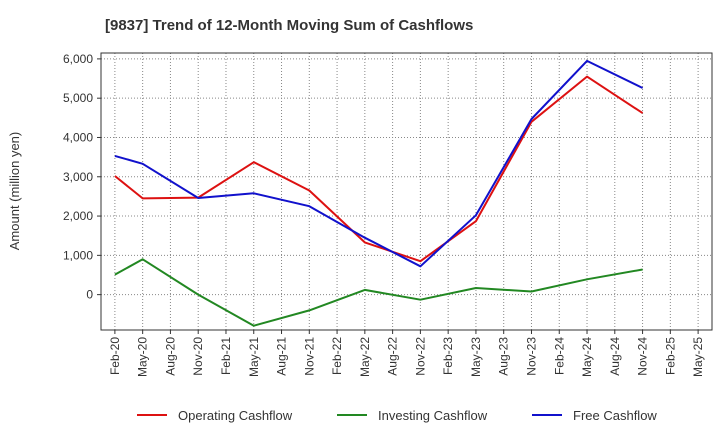  I want to click on x-tick-label: May-20, so click(143, 357).